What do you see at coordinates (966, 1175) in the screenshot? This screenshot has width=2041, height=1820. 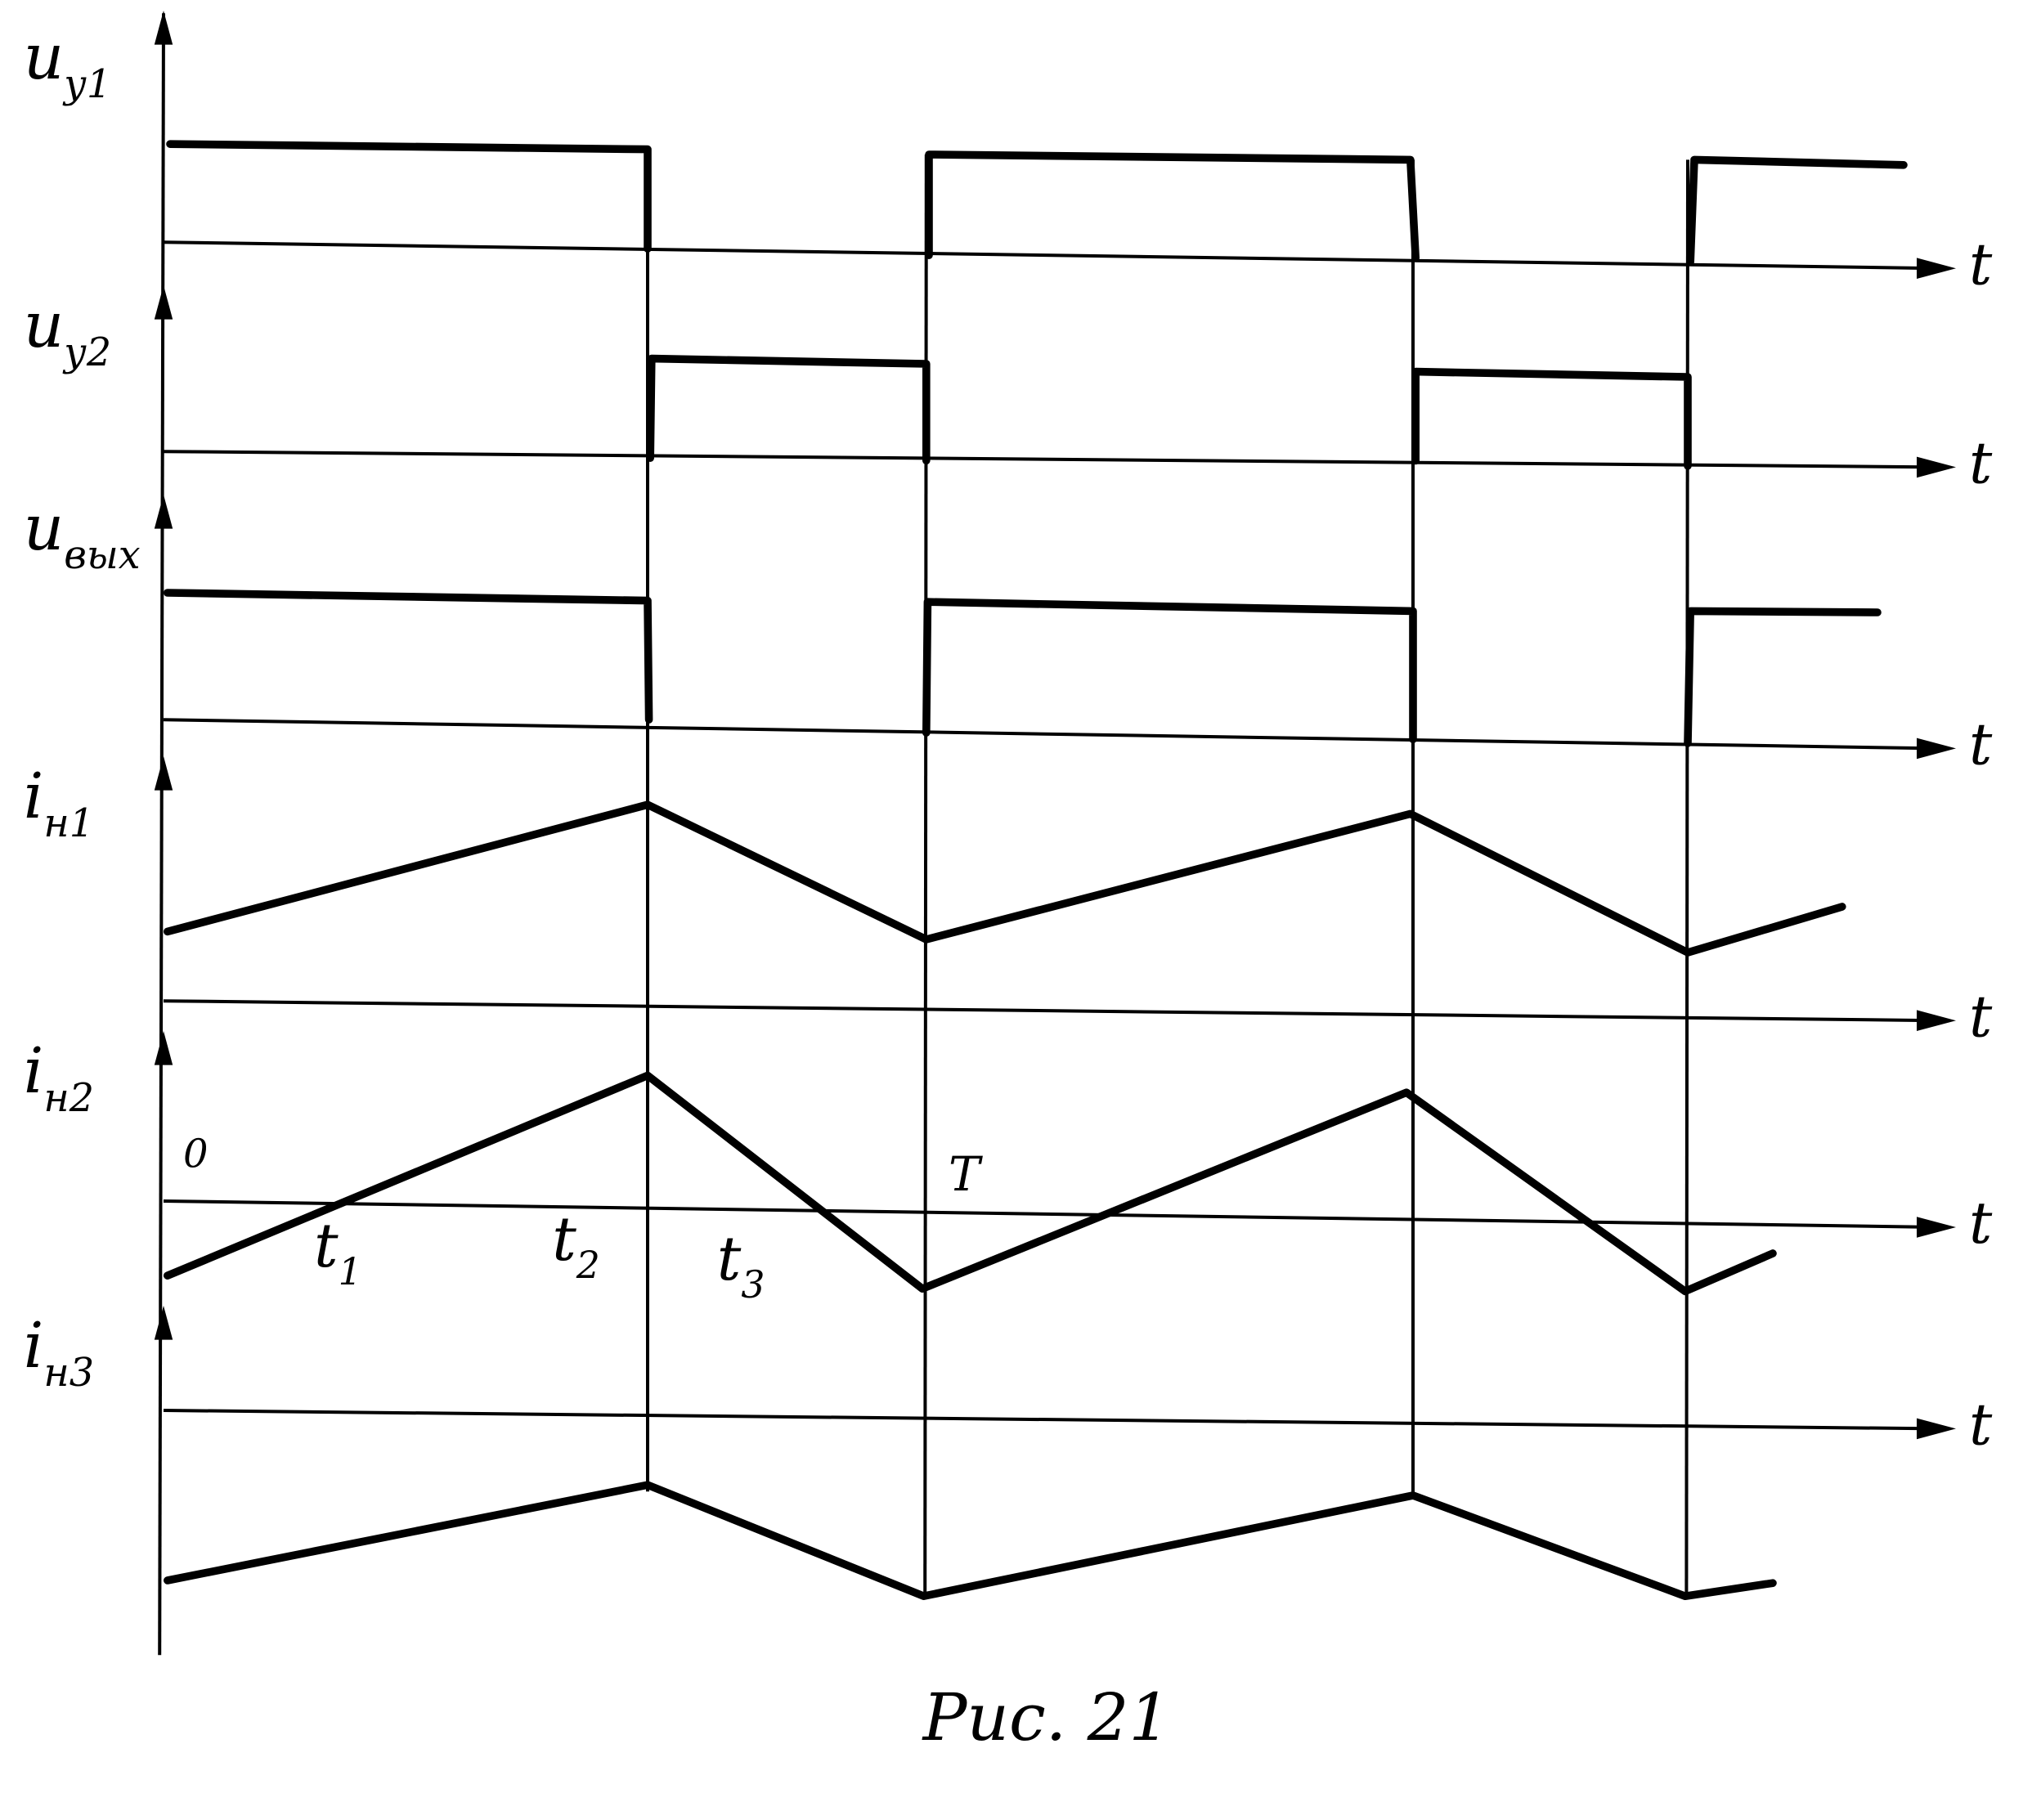 I see `period-label: T` at bounding box center [966, 1175].